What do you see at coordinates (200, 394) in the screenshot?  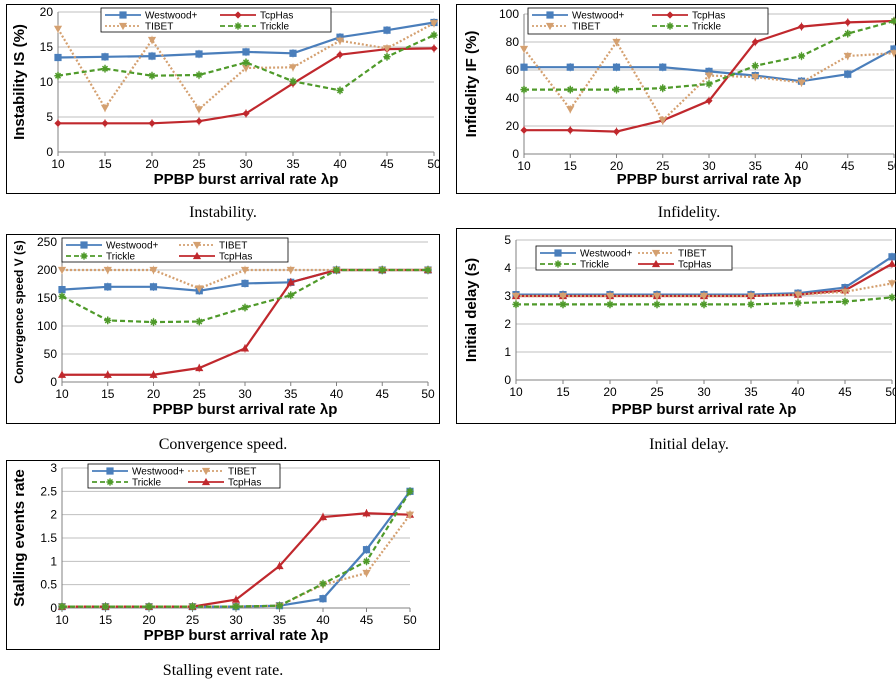 I see `x-tick-label: 25` at bounding box center [200, 394].